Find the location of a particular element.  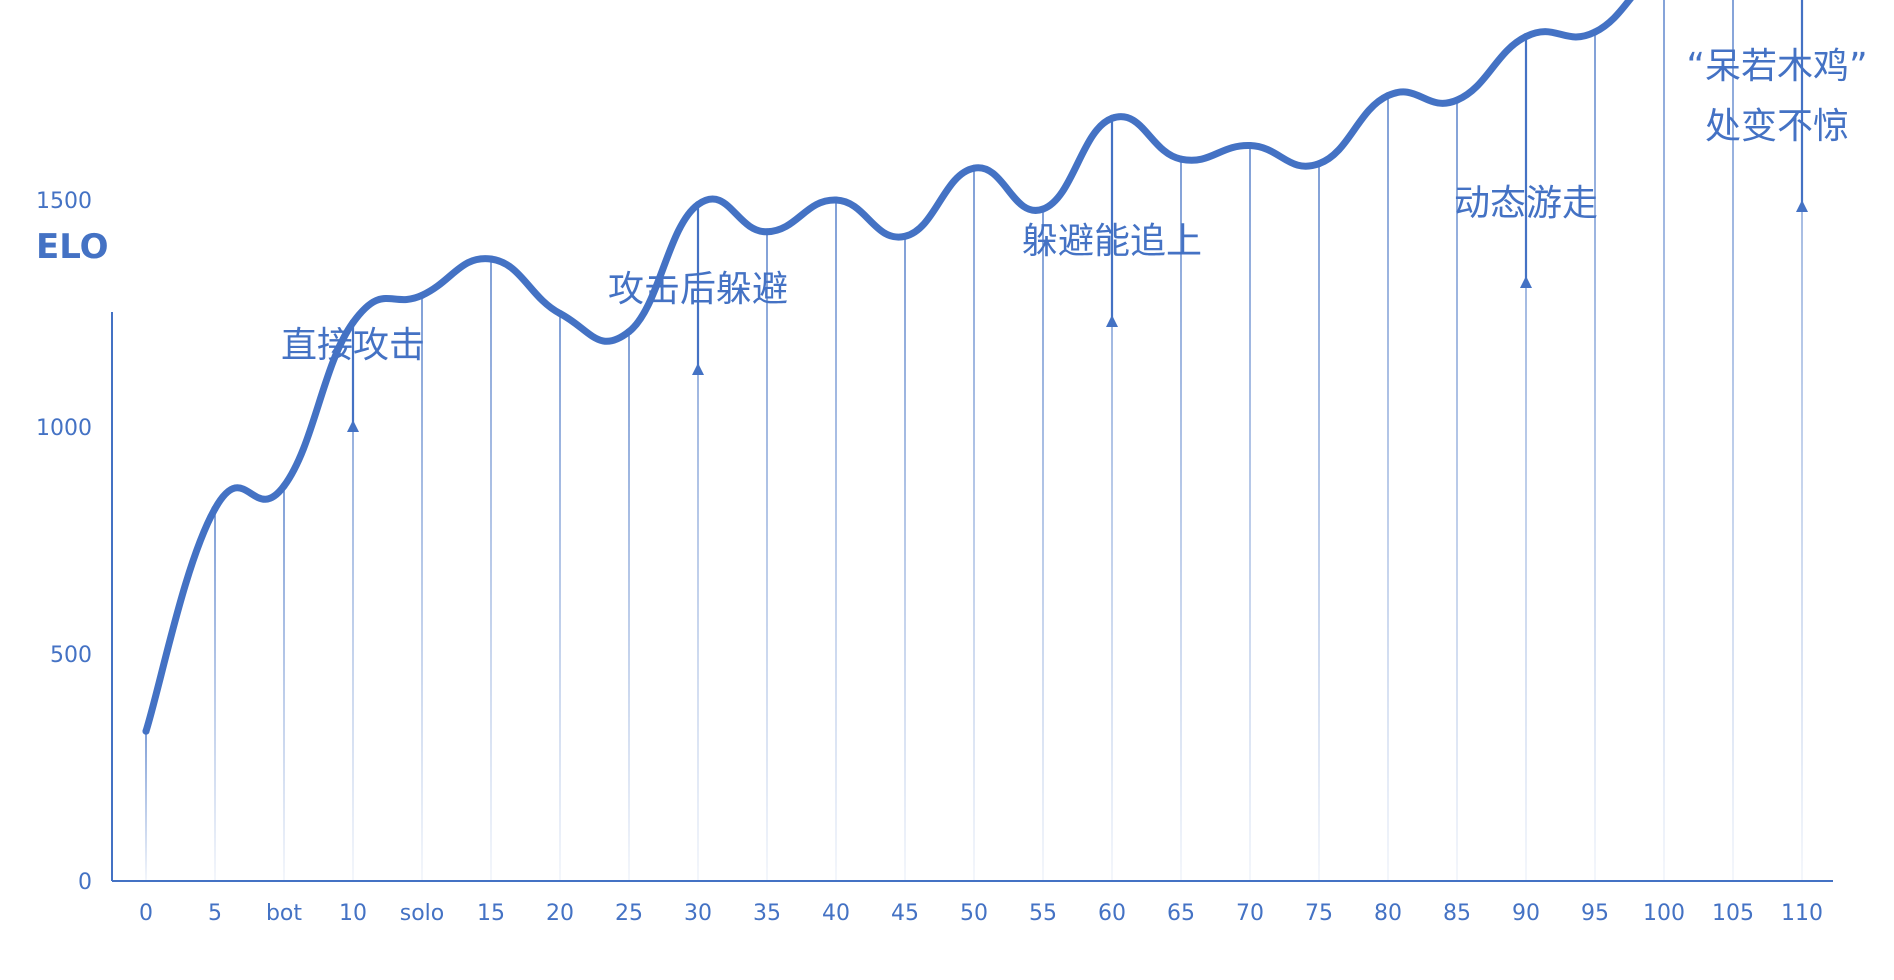

x-tick-label: bot is located at coordinates (284, 913).